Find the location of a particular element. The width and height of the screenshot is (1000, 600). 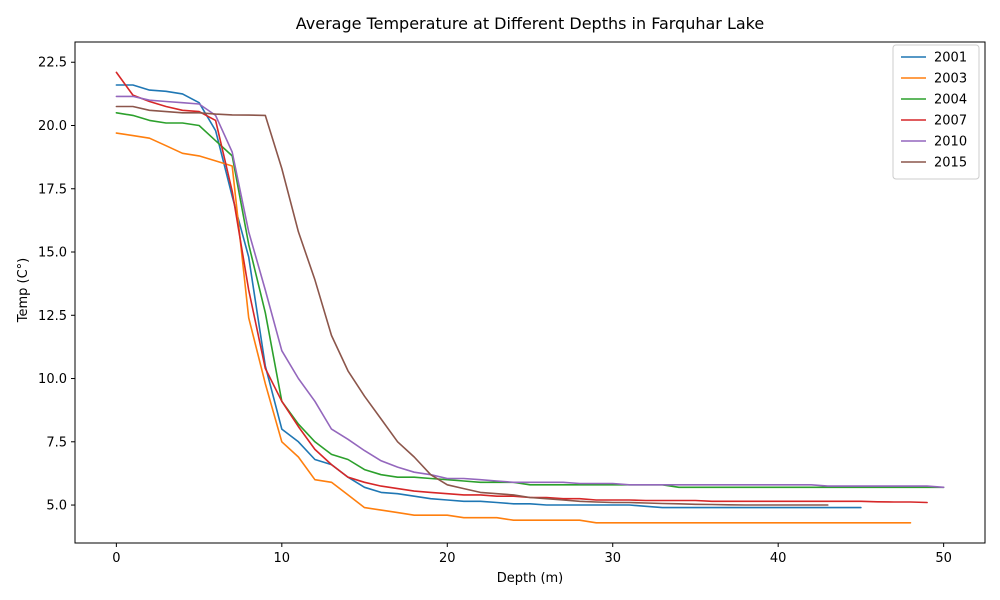

legend-label: 2007 is located at coordinates (950, 121).